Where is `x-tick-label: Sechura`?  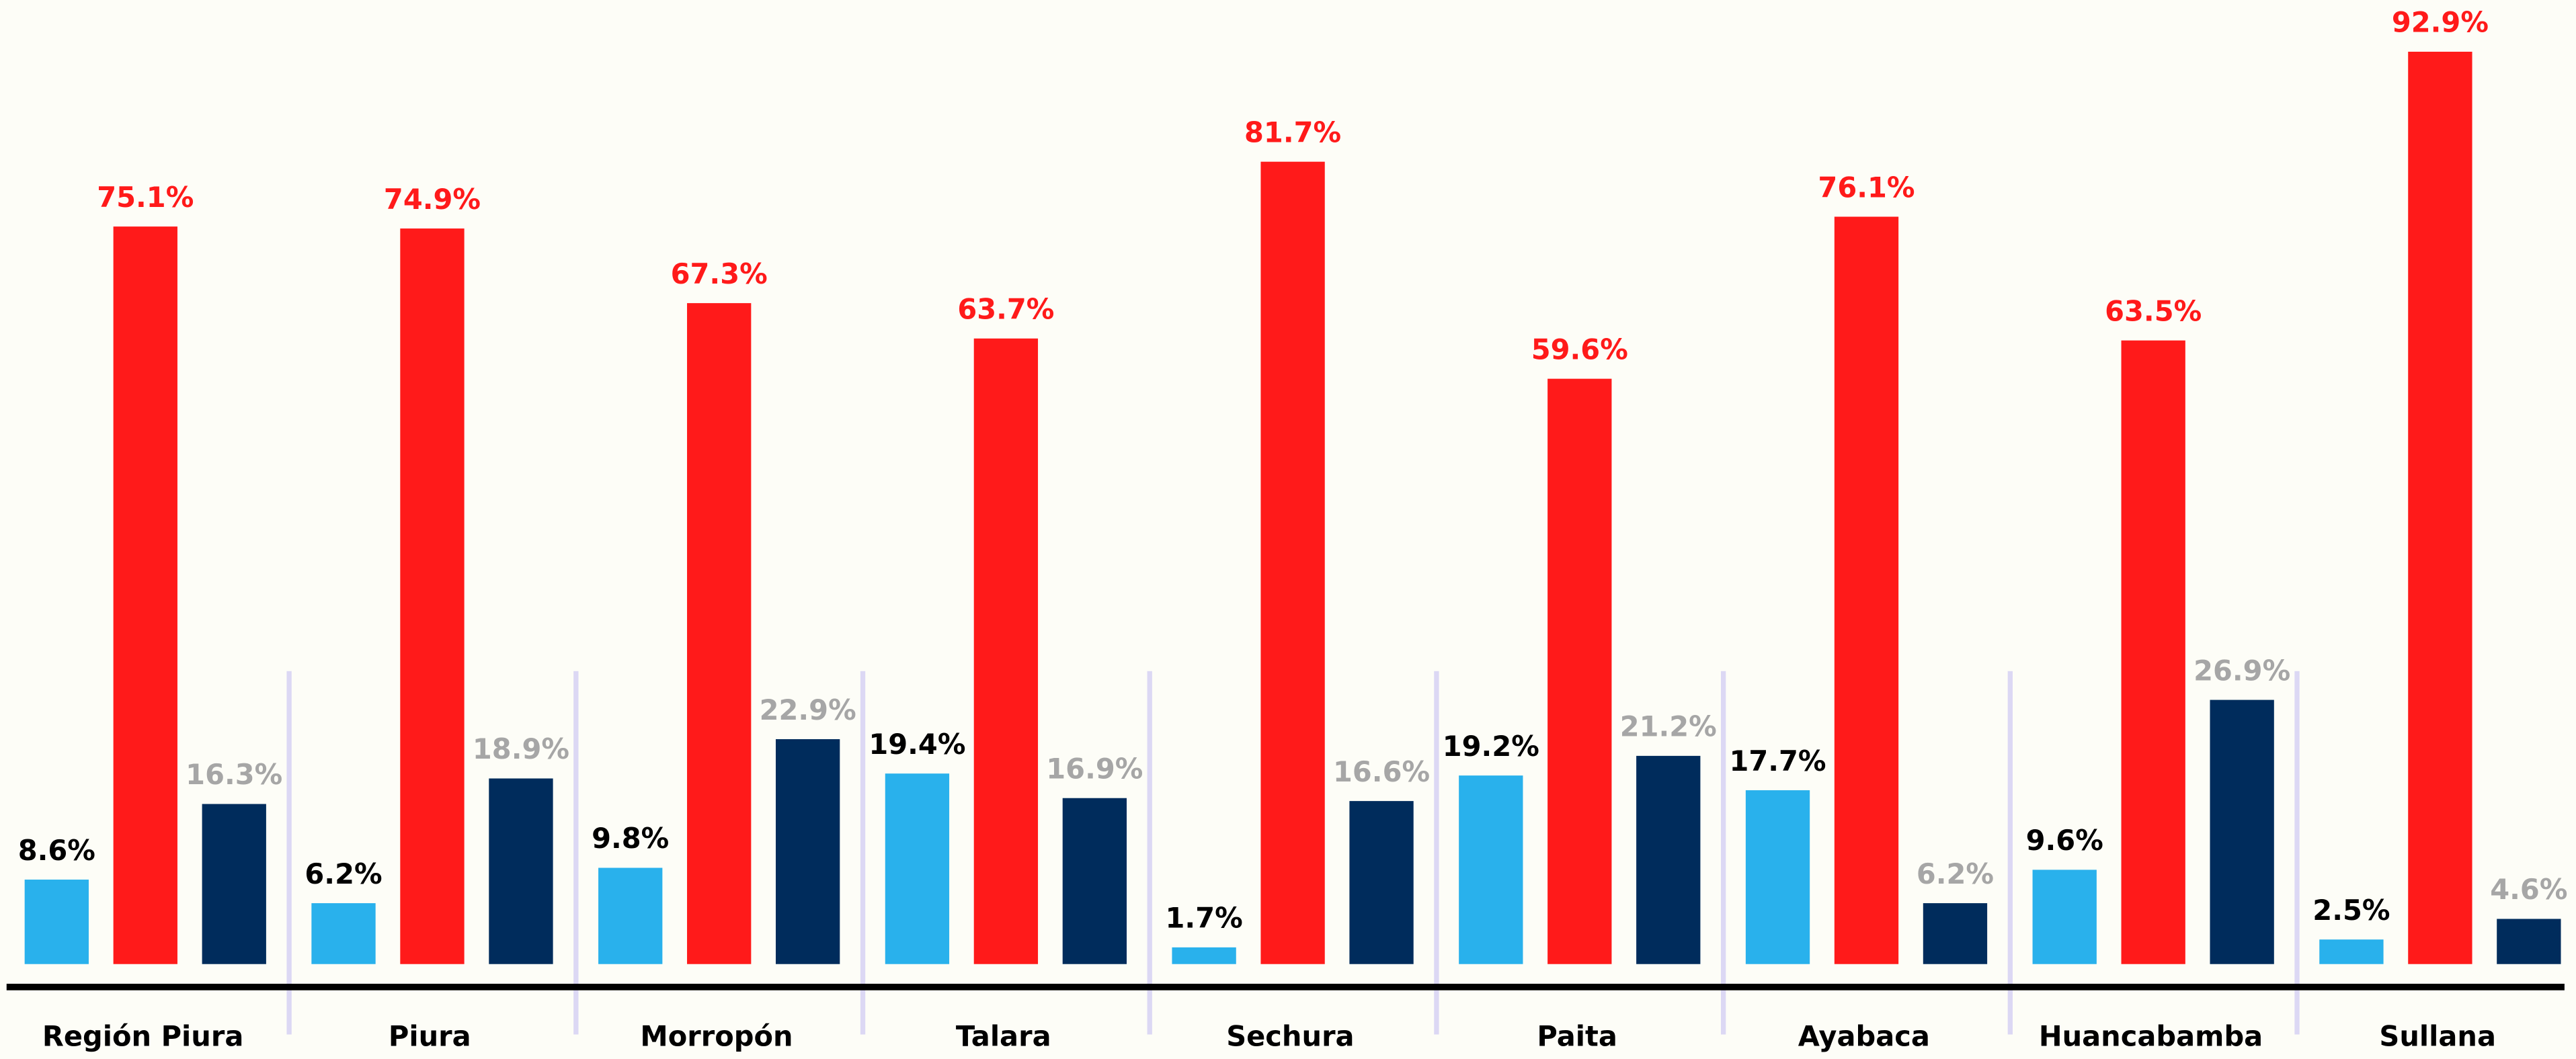 x-tick-label: Sechura is located at coordinates (1290, 1037).